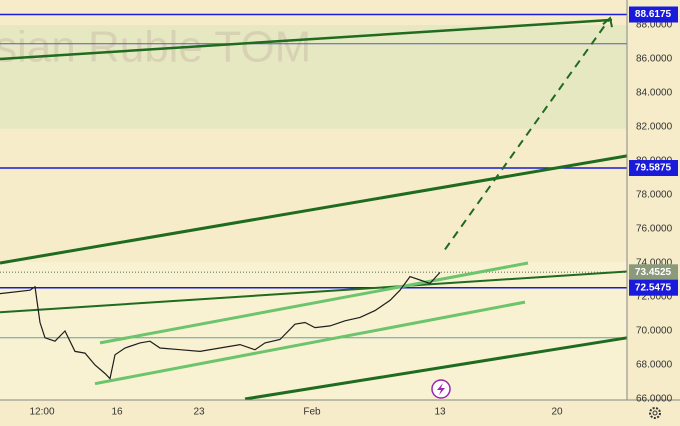 Image resolution: width=680 pixels, height=426 pixels. I want to click on y-tick-label: 68.0000, so click(654, 365).